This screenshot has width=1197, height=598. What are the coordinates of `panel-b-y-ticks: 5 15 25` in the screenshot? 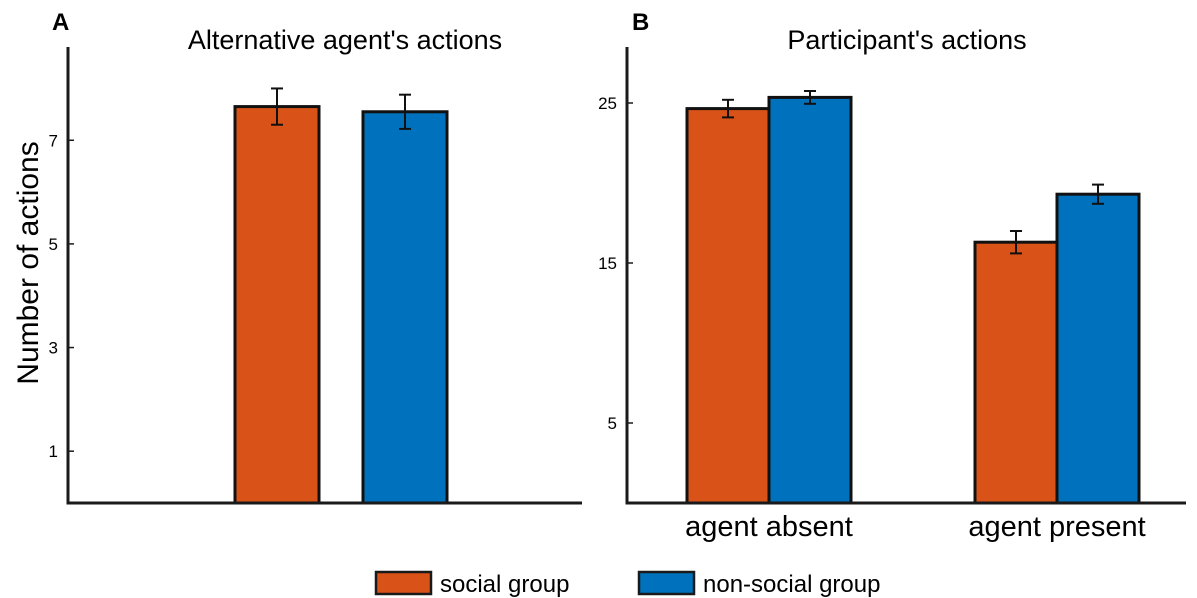 It's located at (615, 263).